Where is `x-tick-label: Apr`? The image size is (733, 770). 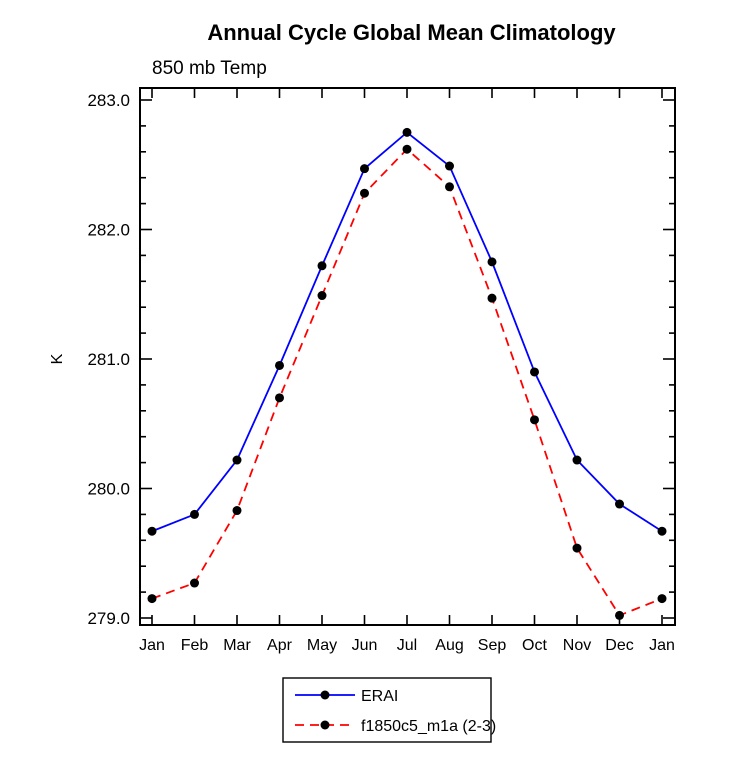
x-tick-label: Apr is located at coordinates (280, 645).